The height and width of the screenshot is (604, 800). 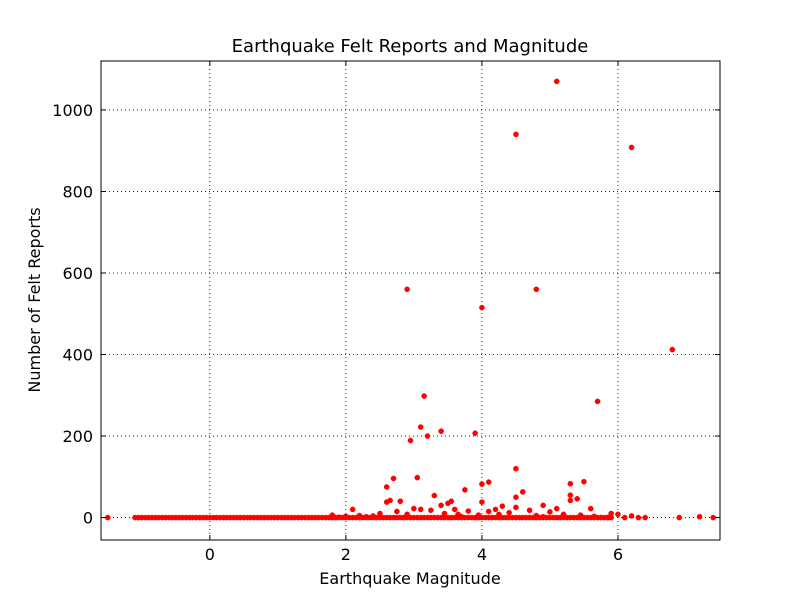 I want to click on x-tick-label: 4, so click(x=482, y=554).